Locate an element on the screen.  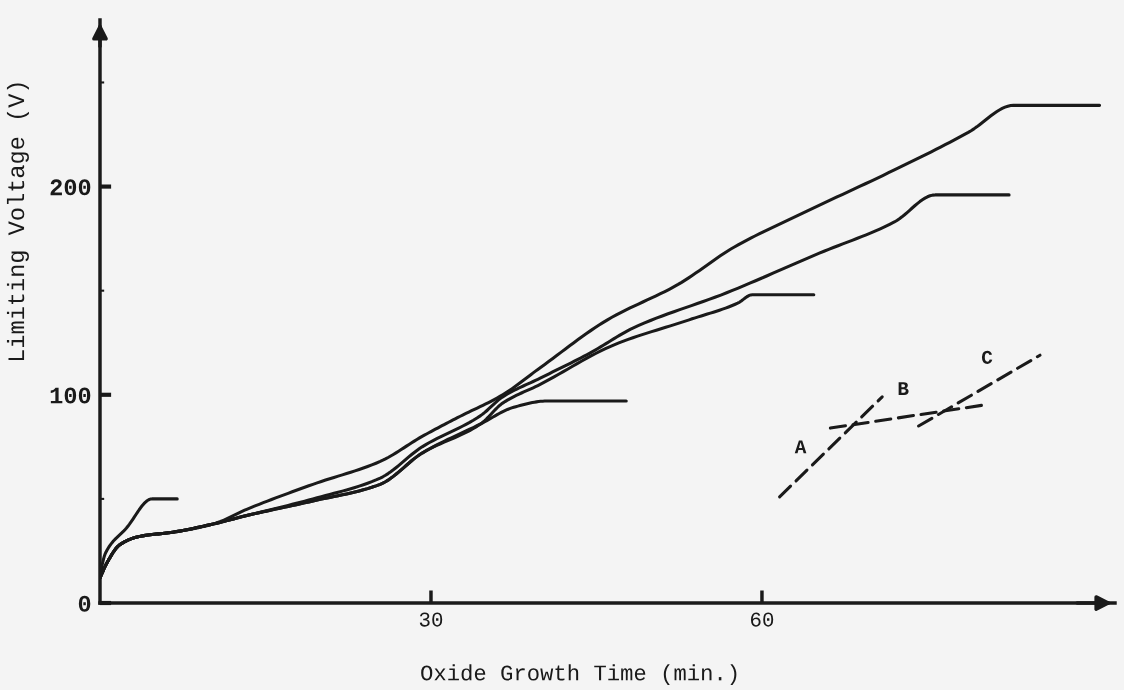
y-tick-label: 100 is located at coordinates (70, 395).